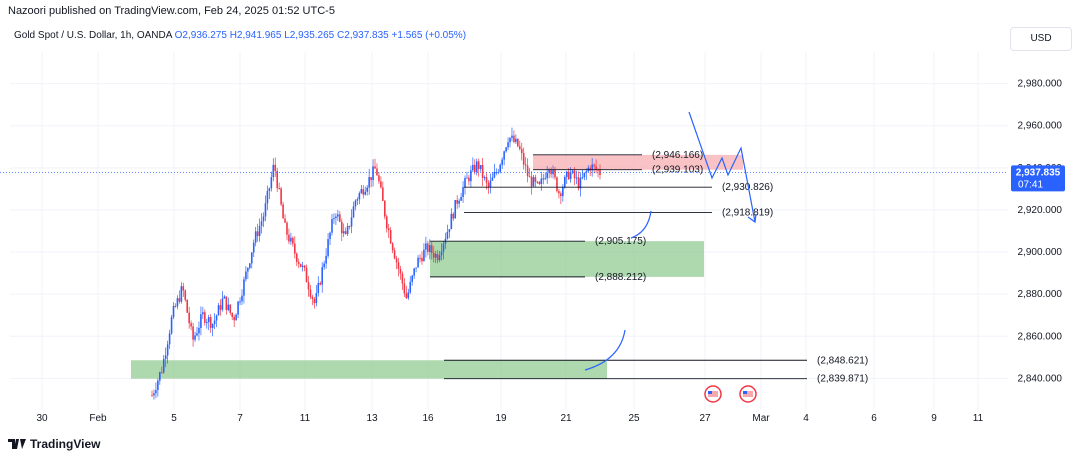 The width and height of the screenshot is (1080, 459). I want to click on y-tick-label: 2,840.000, so click(1040, 378).